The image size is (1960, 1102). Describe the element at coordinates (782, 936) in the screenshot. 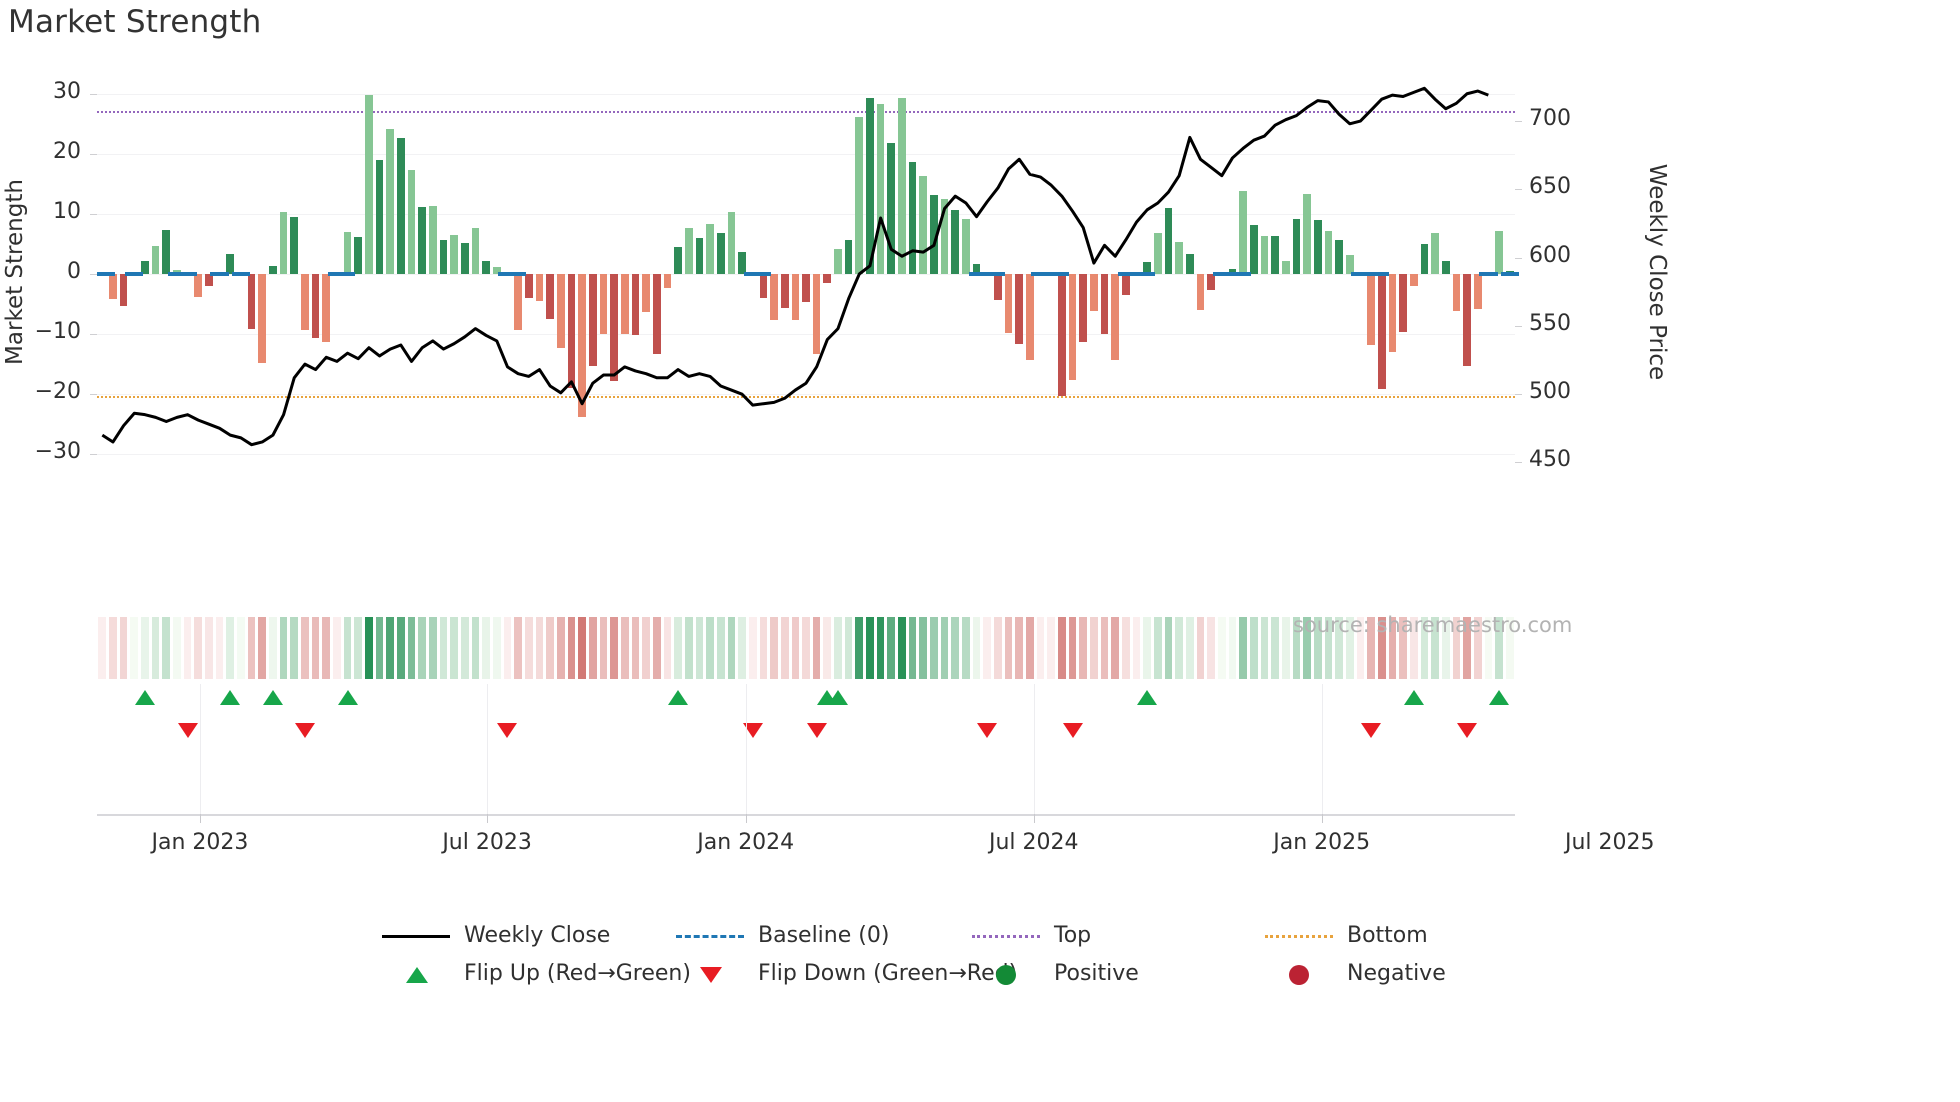

I see `legend-item: Baseline (0)` at that location.